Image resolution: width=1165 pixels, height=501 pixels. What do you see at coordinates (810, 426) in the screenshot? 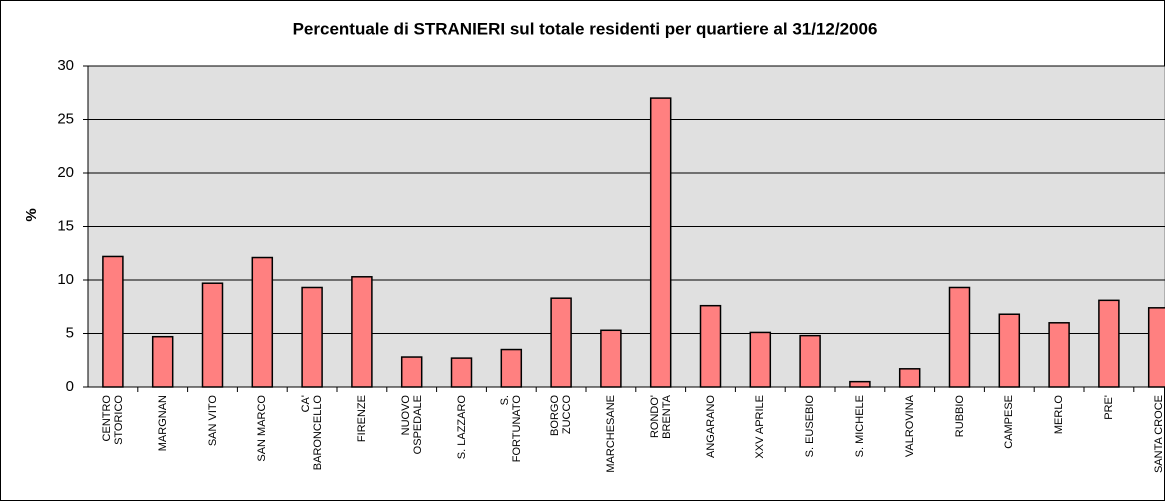
I see `x-tick-label: S. EUSEBIO` at bounding box center [810, 426].